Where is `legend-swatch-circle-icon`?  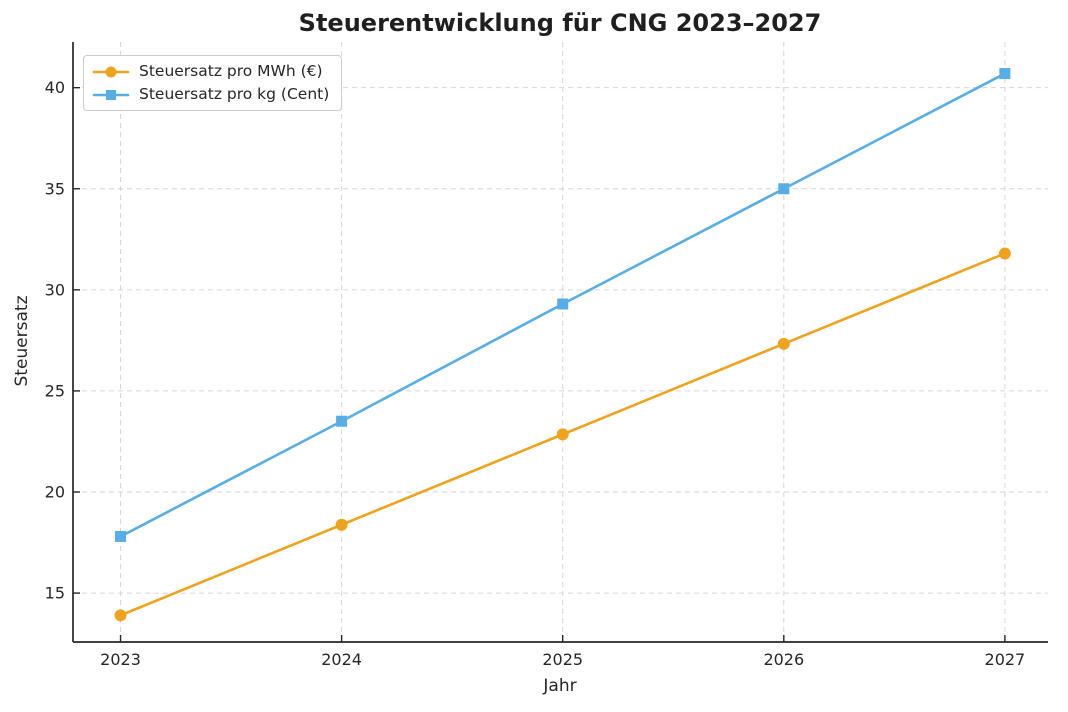 legend-swatch-circle-icon is located at coordinates (111, 71).